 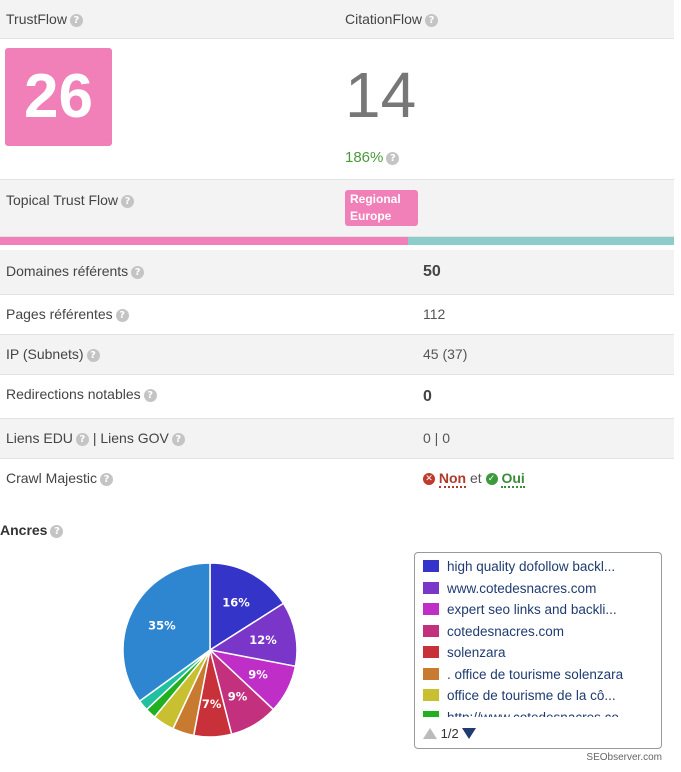 What do you see at coordinates (469, 733) in the screenshot?
I see `arrow-down-icon` at bounding box center [469, 733].